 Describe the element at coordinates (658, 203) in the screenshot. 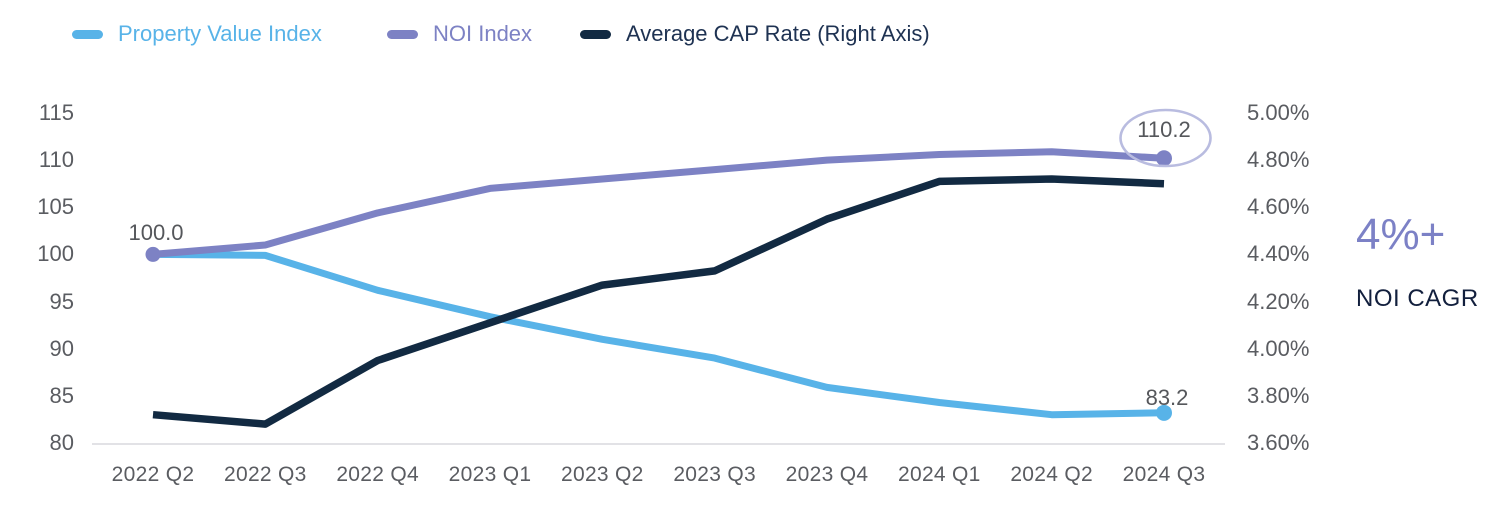

I see `series-line-noi-index` at that location.